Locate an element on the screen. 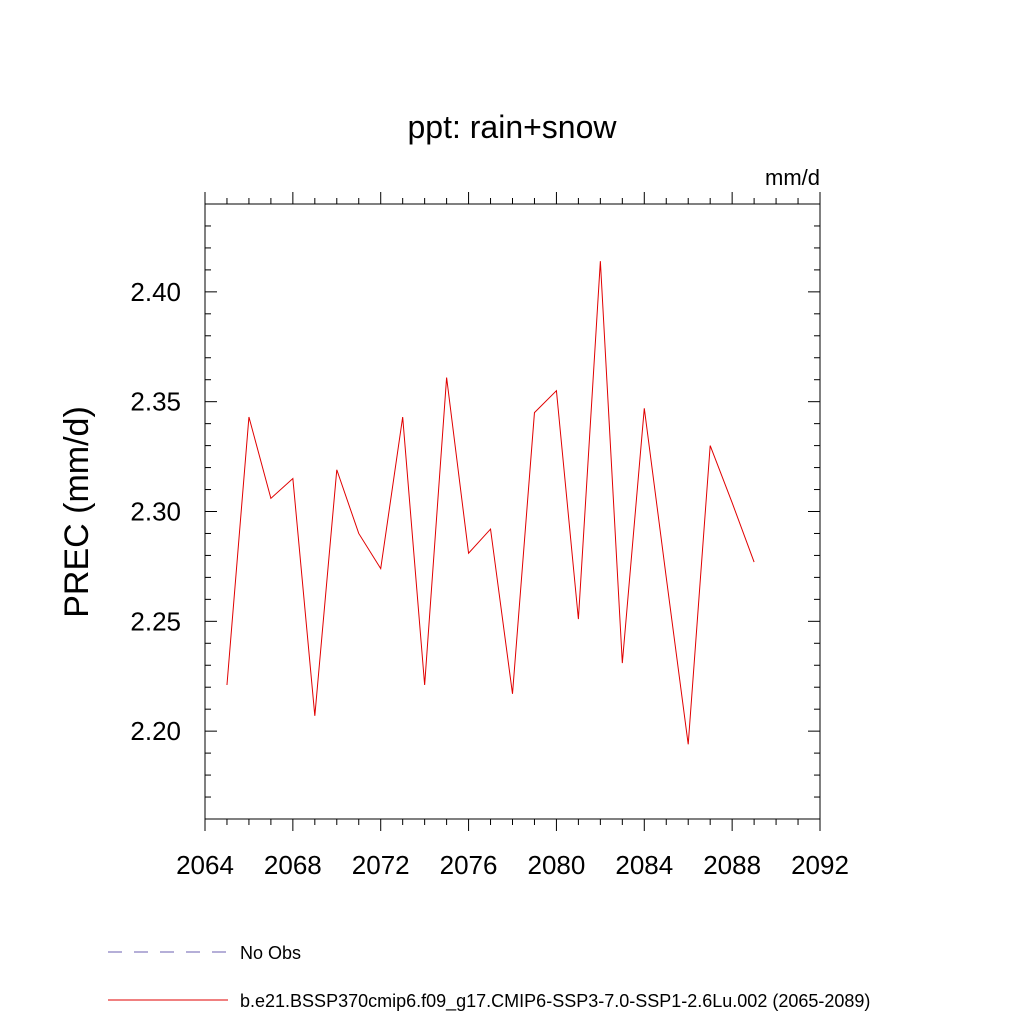 This screenshot has height=1024, width=1024. y-tick-label: 2.20 is located at coordinates (155, 731).